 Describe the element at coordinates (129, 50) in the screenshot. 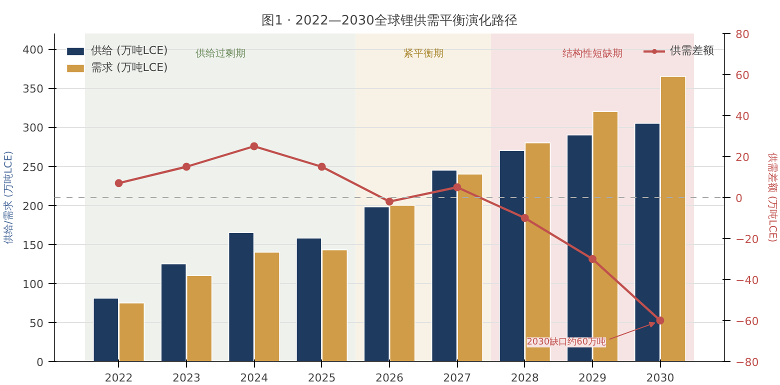

I see `legend-label: 供给 (万吨LCE)` at that location.